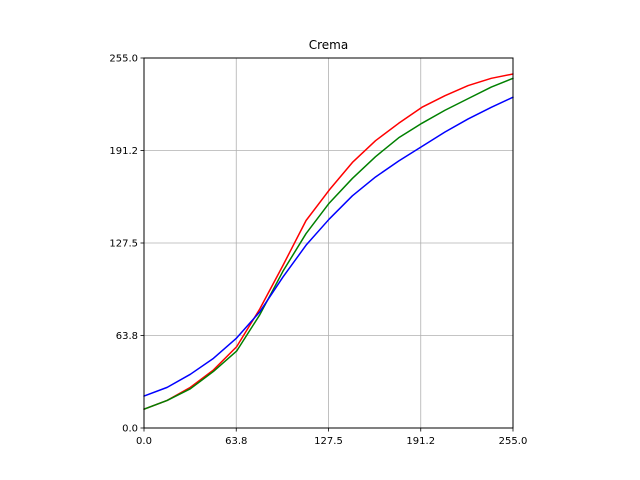 This screenshot has width=640, height=480. Describe the element at coordinates (328, 45) in the screenshot. I see `chart-title: Crema` at that location.